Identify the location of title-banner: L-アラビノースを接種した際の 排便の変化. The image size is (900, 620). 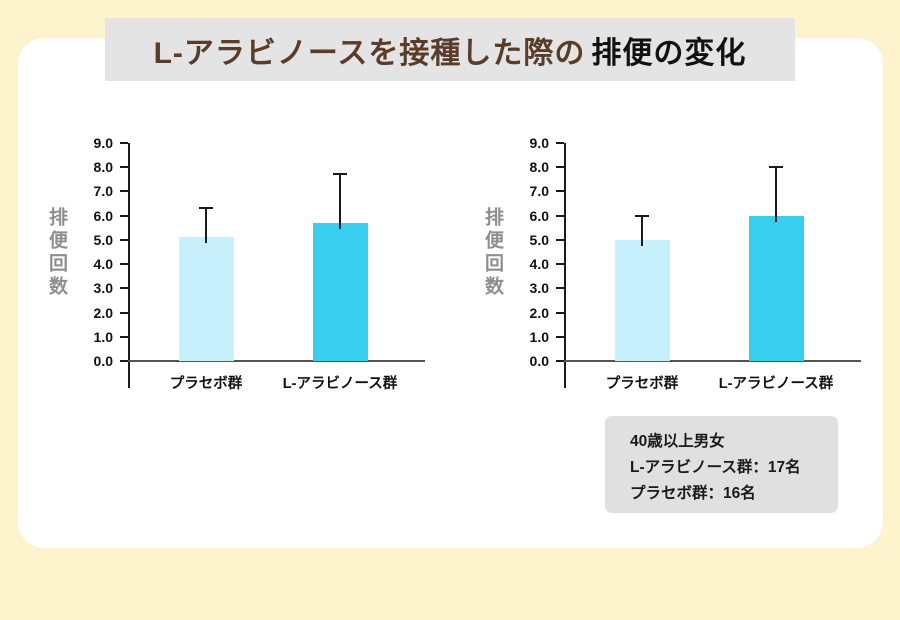
(450, 49).